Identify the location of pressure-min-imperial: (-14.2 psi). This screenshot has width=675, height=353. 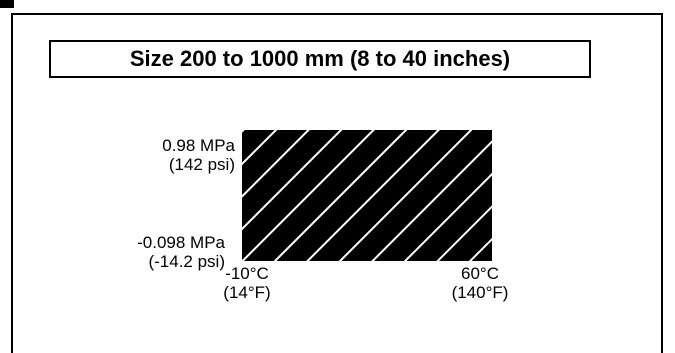
(186, 261).